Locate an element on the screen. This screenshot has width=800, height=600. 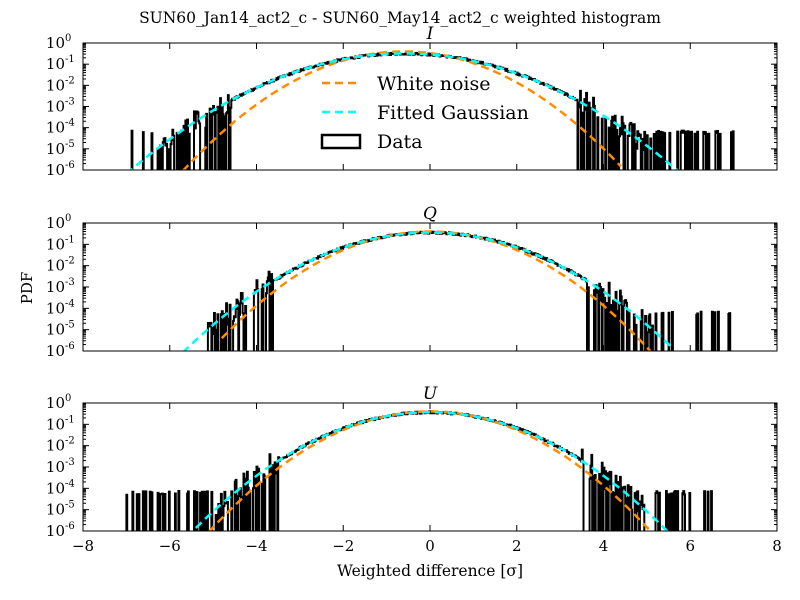
legend-label: Fitted Gaussian is located at coordinates (453, 113).